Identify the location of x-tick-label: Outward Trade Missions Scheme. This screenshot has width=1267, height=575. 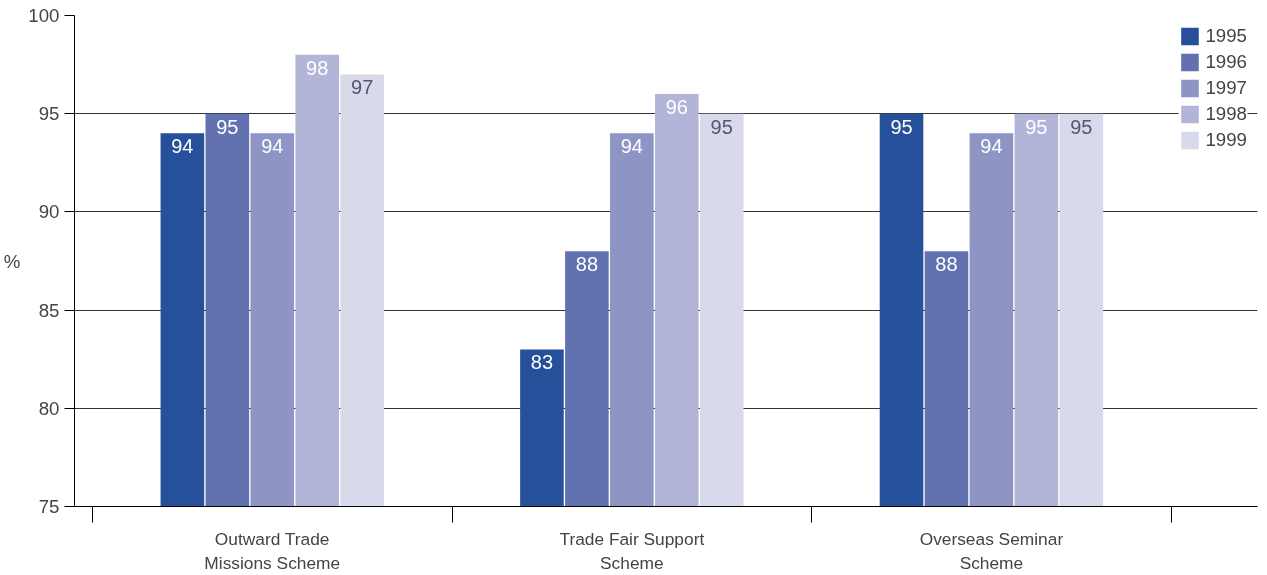
(272, 550).